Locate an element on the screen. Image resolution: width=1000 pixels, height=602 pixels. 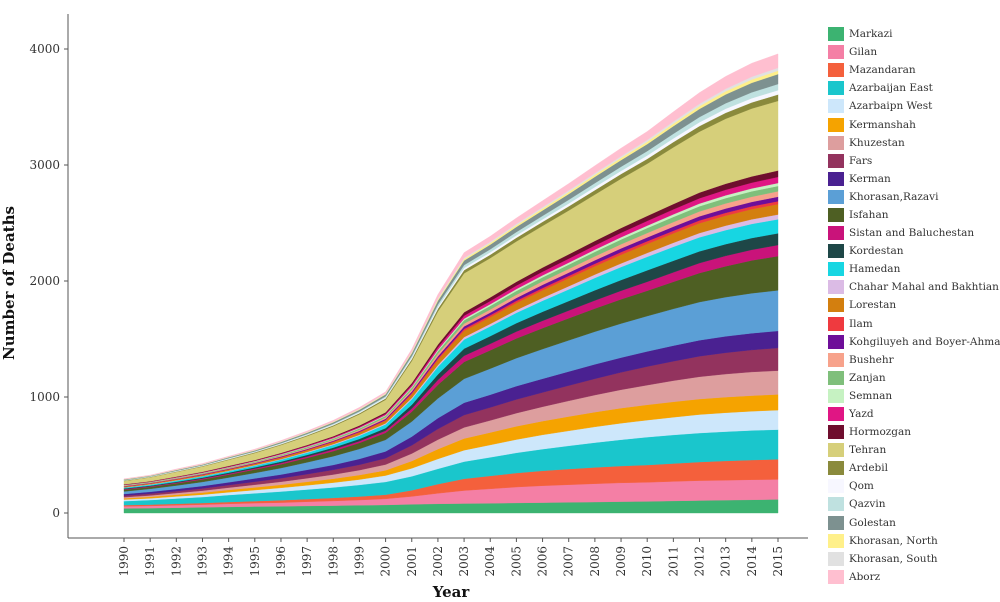
x-tick-label: 2006 is located at coordinates (543, 561).